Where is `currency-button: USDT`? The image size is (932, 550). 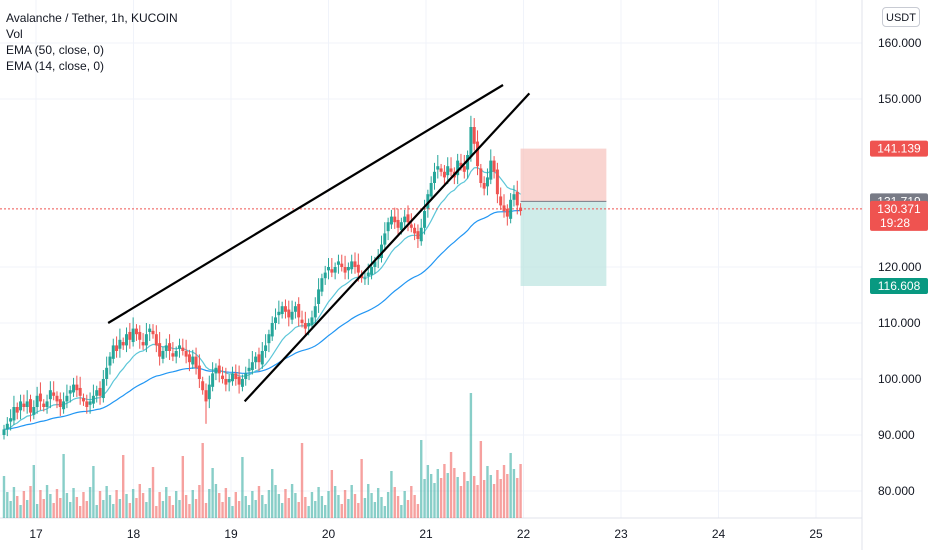
currency-button: USDT is located at coordinates (901, 17).